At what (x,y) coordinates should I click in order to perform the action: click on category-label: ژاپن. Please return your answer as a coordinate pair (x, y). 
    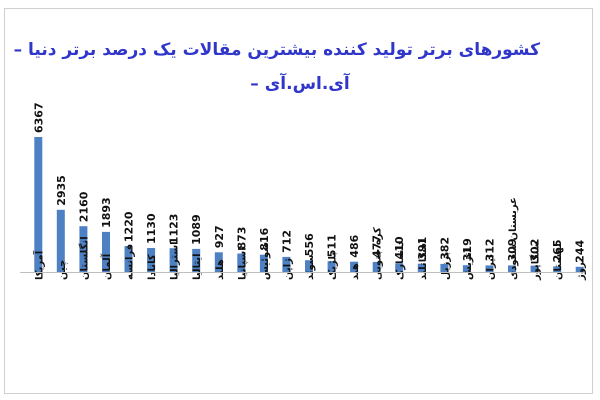
    Looking at the image, I should click on (287, 269).